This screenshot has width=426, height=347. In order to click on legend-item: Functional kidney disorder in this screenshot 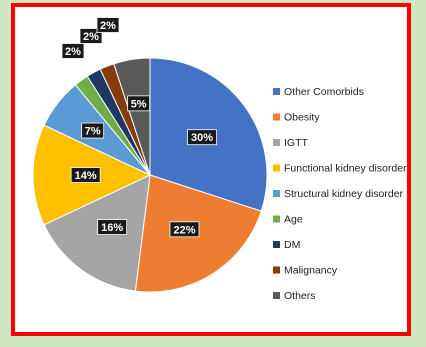, I will do `click(340, 169)`.